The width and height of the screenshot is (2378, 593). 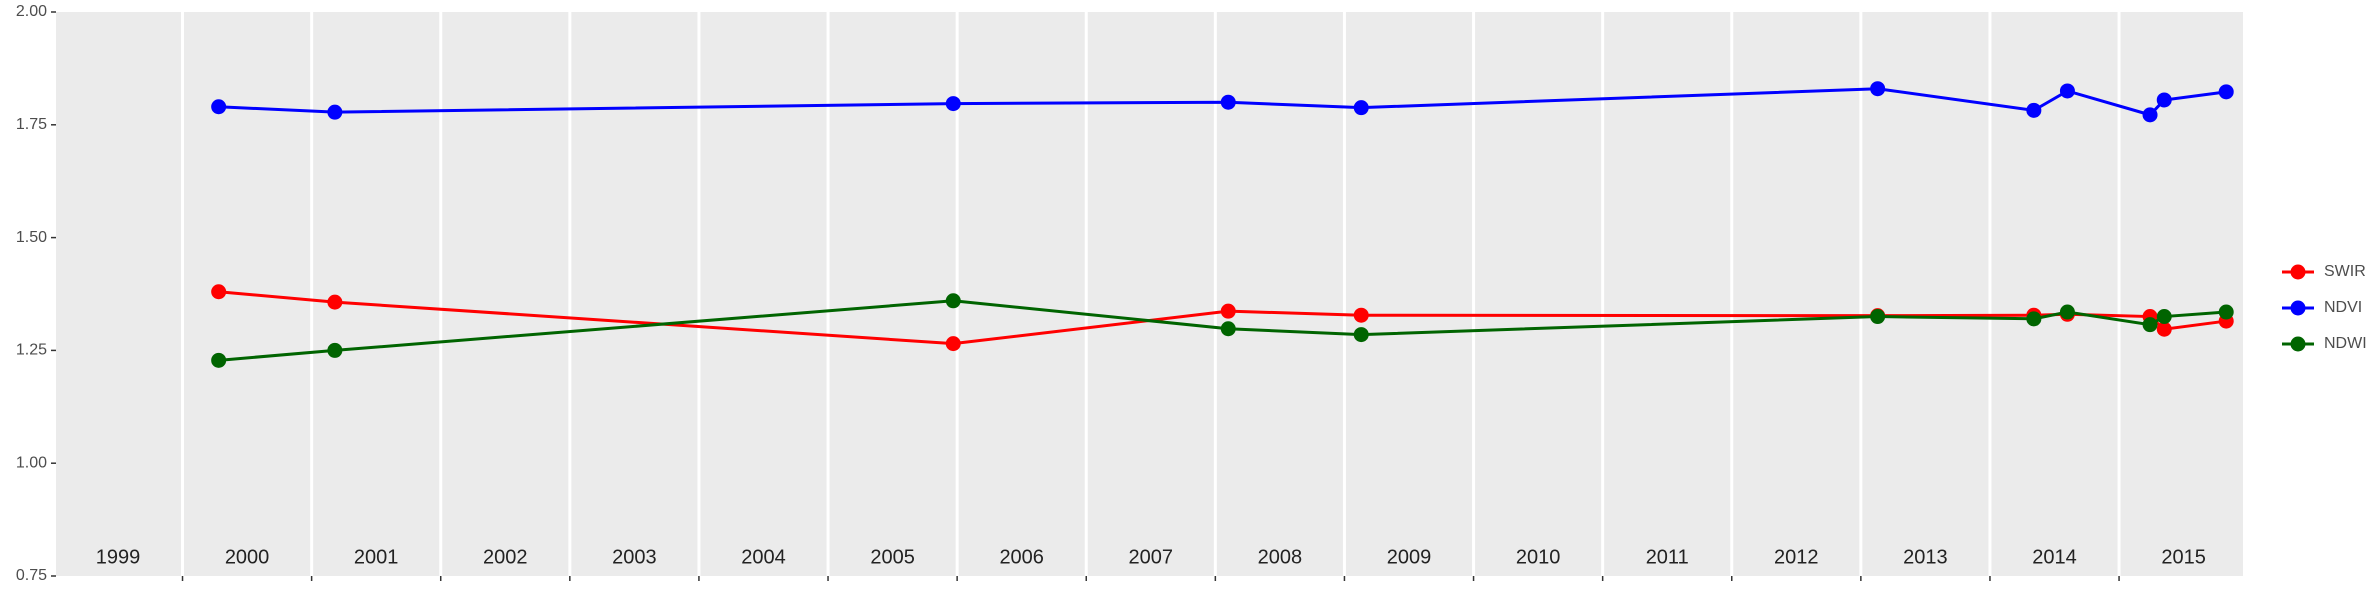 What do you see at coordinates (376, 557) in the screenshot?
I see `x-tick-label: 2001` at bounding box center [376, 557].